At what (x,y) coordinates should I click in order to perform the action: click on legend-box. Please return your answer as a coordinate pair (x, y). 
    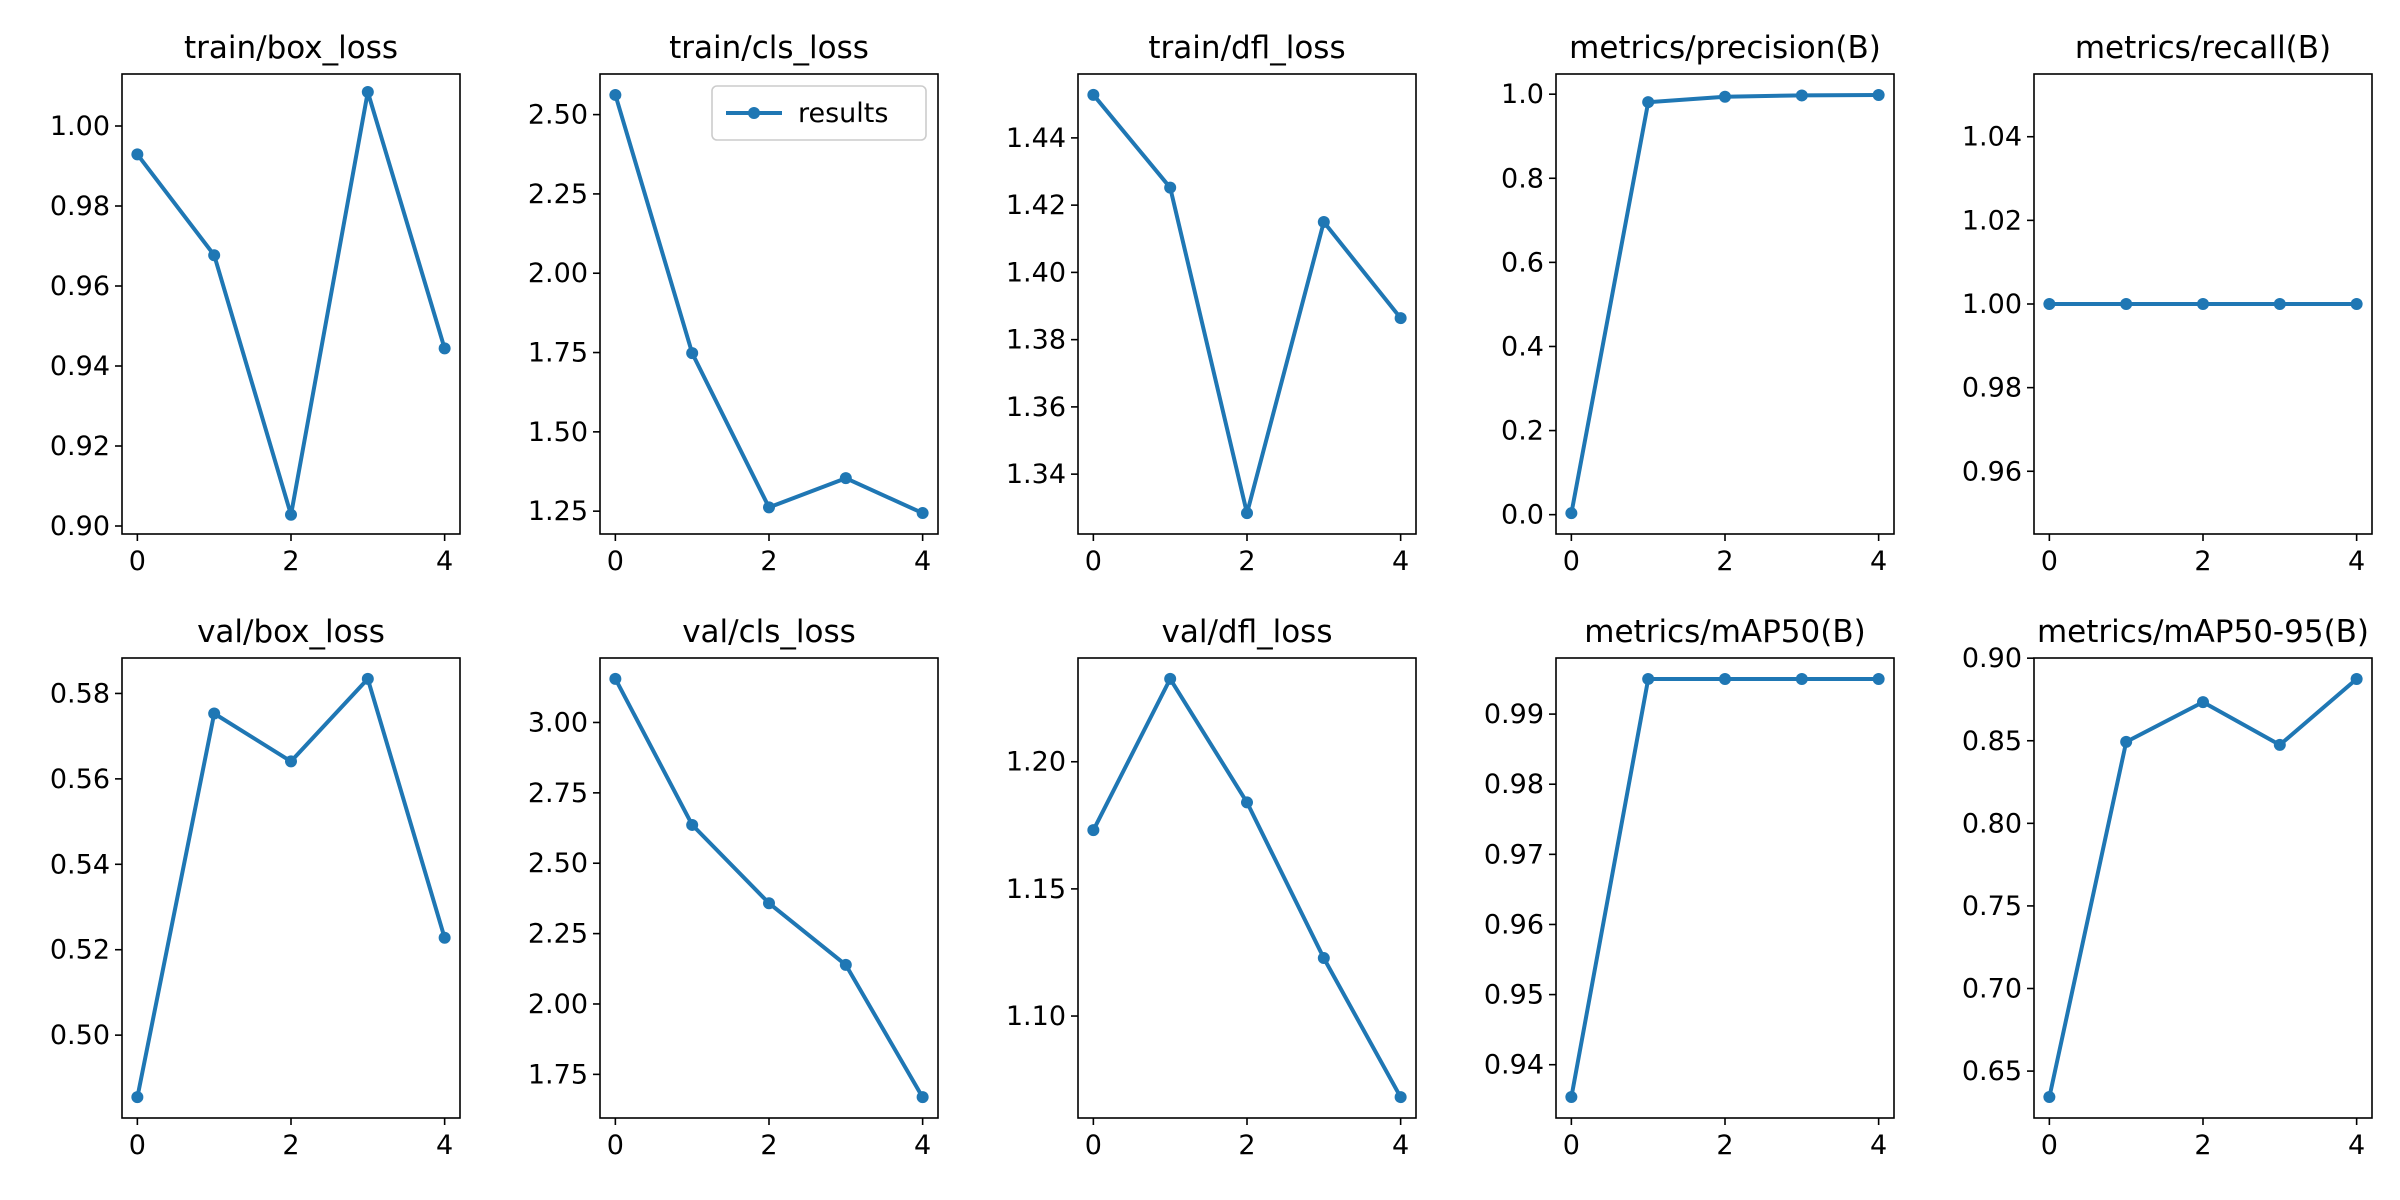
    Looking at the image, I should click on (819, 113).